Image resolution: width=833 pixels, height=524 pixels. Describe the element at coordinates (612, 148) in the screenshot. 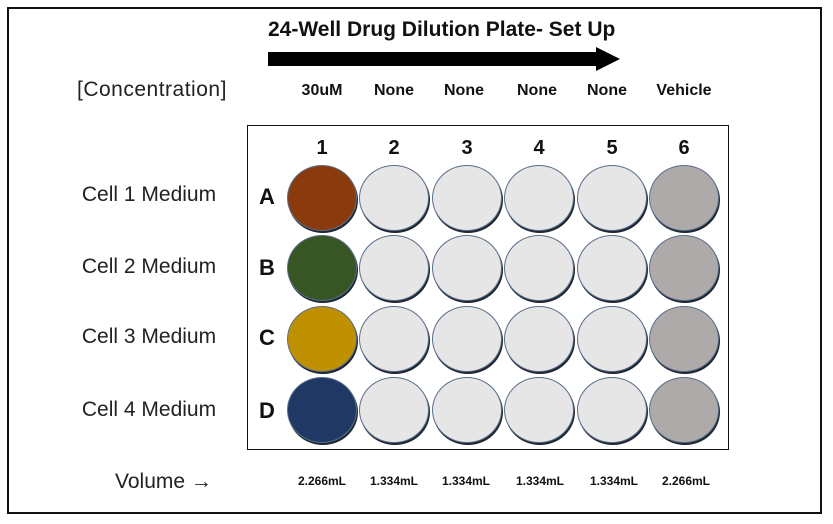

I see `column-number: 5` at that location.